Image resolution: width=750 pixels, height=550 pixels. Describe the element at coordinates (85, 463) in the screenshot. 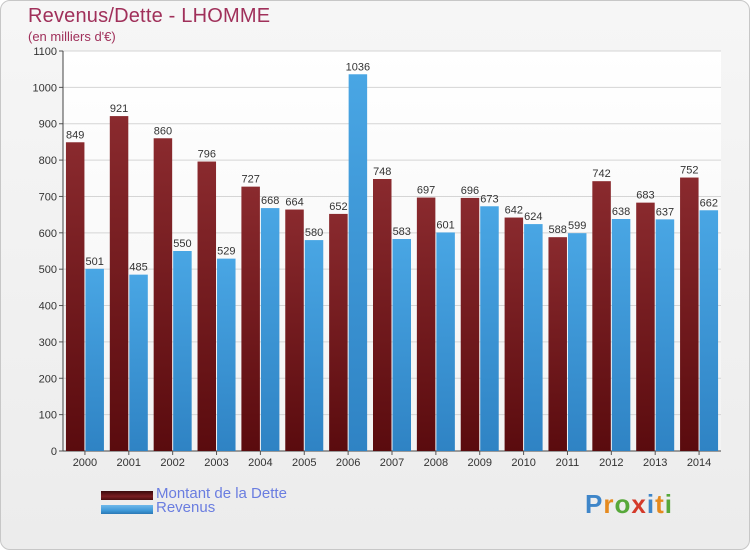

I see `x-tick-label: 2000` at that location.